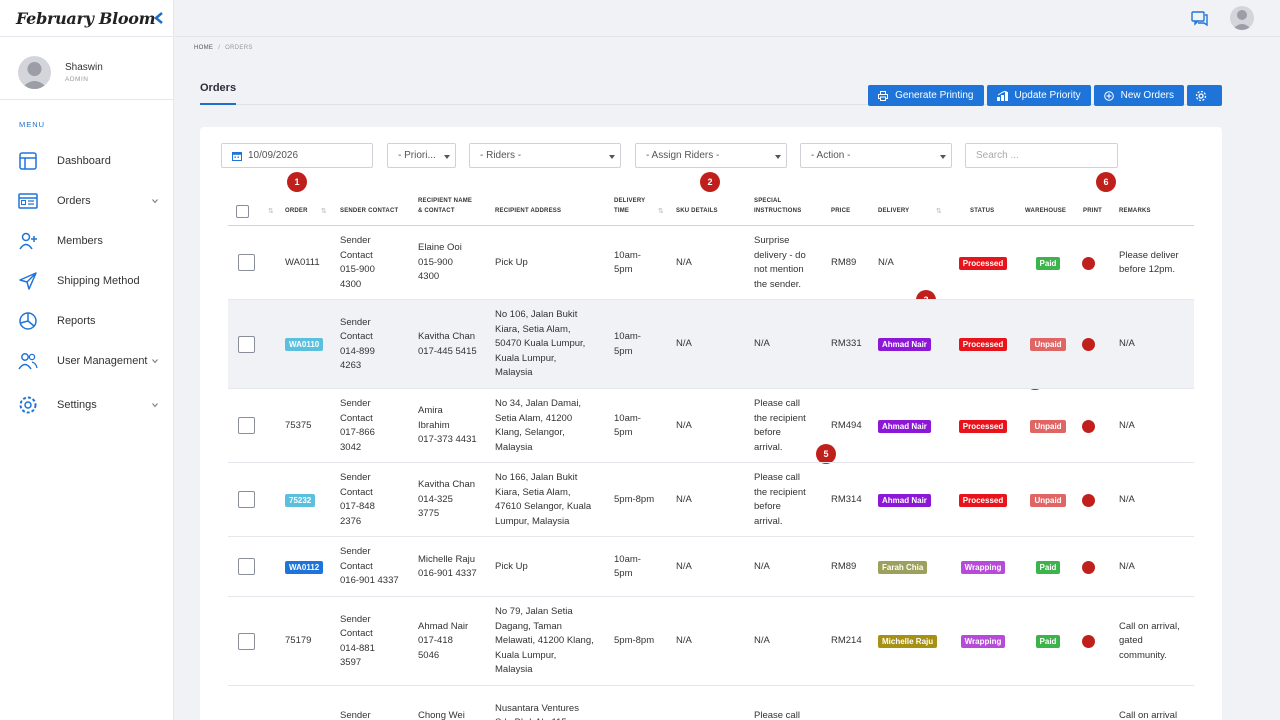 This screenshot has height=720, width=1280. I want to click on action-select: - Action -, so click(876, 155).